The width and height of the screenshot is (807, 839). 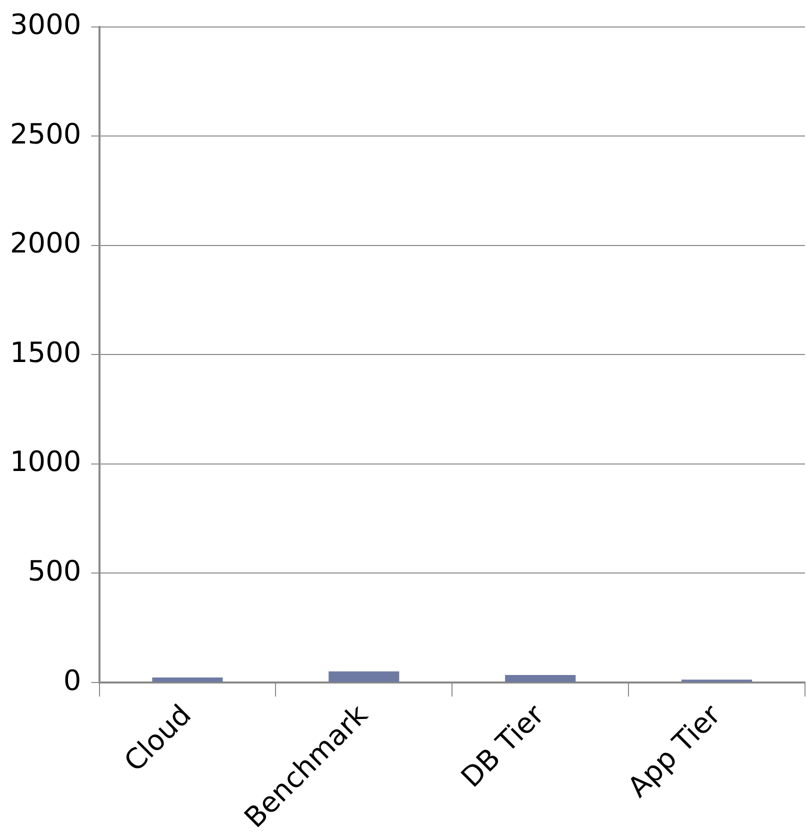 What do you see at coordinates (46, 243) in the screenshot?
I see `y-tick-label: 2000` at bounding box center [46, 243].